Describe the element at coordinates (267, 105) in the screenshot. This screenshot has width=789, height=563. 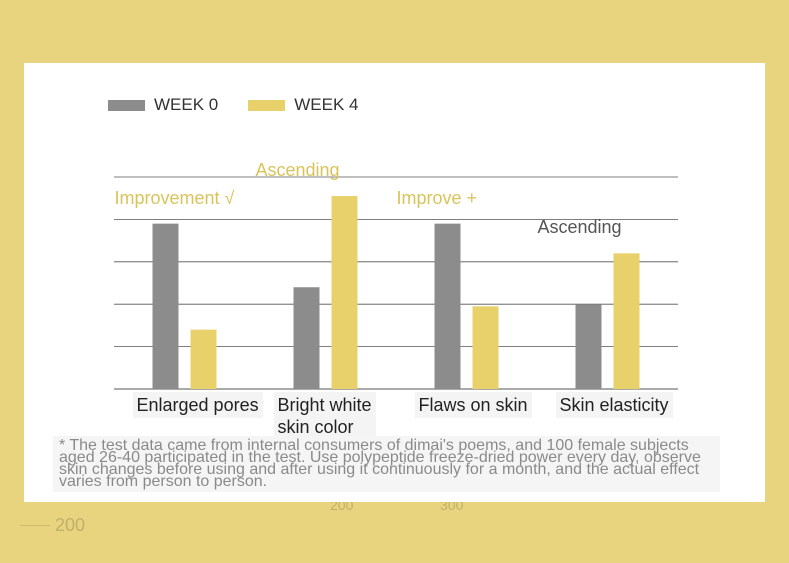
I see `legend-swatch-week4` at that location.